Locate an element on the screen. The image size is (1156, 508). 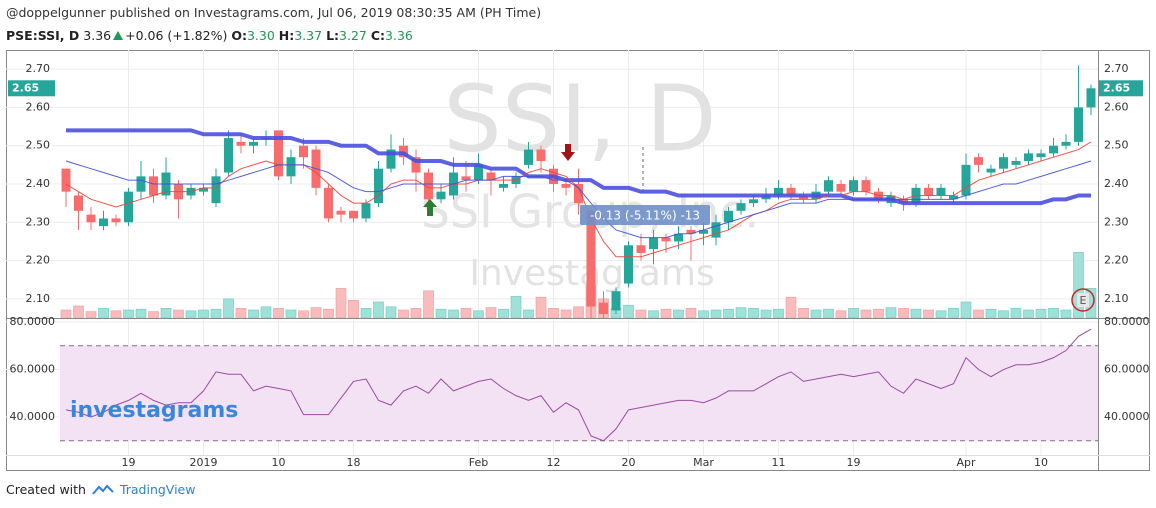
last-price: 3.36 is located at coordinates (97, 35).